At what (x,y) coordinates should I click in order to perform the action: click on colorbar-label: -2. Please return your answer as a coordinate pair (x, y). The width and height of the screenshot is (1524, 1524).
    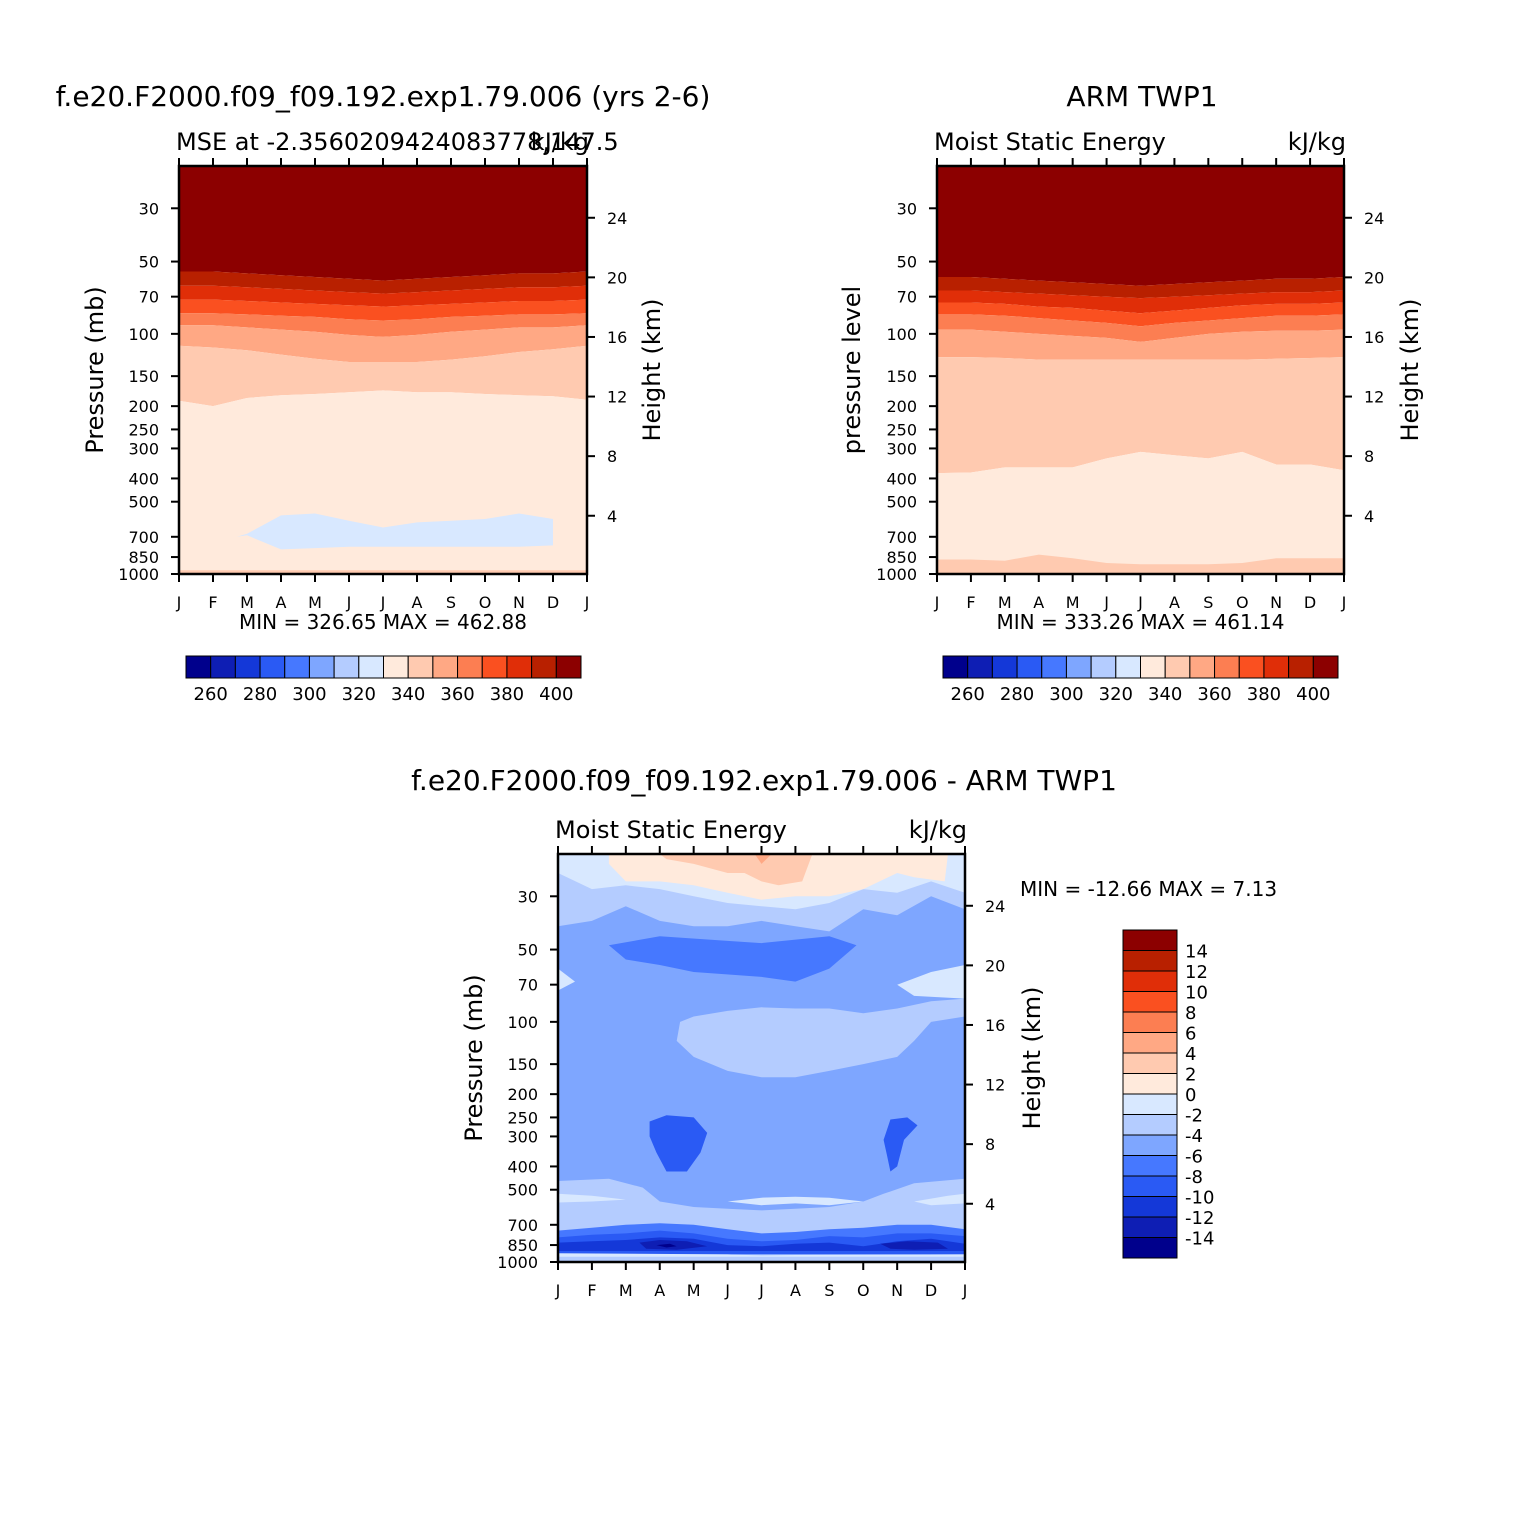
    Looking at the image, I should click on (1194, 1116).